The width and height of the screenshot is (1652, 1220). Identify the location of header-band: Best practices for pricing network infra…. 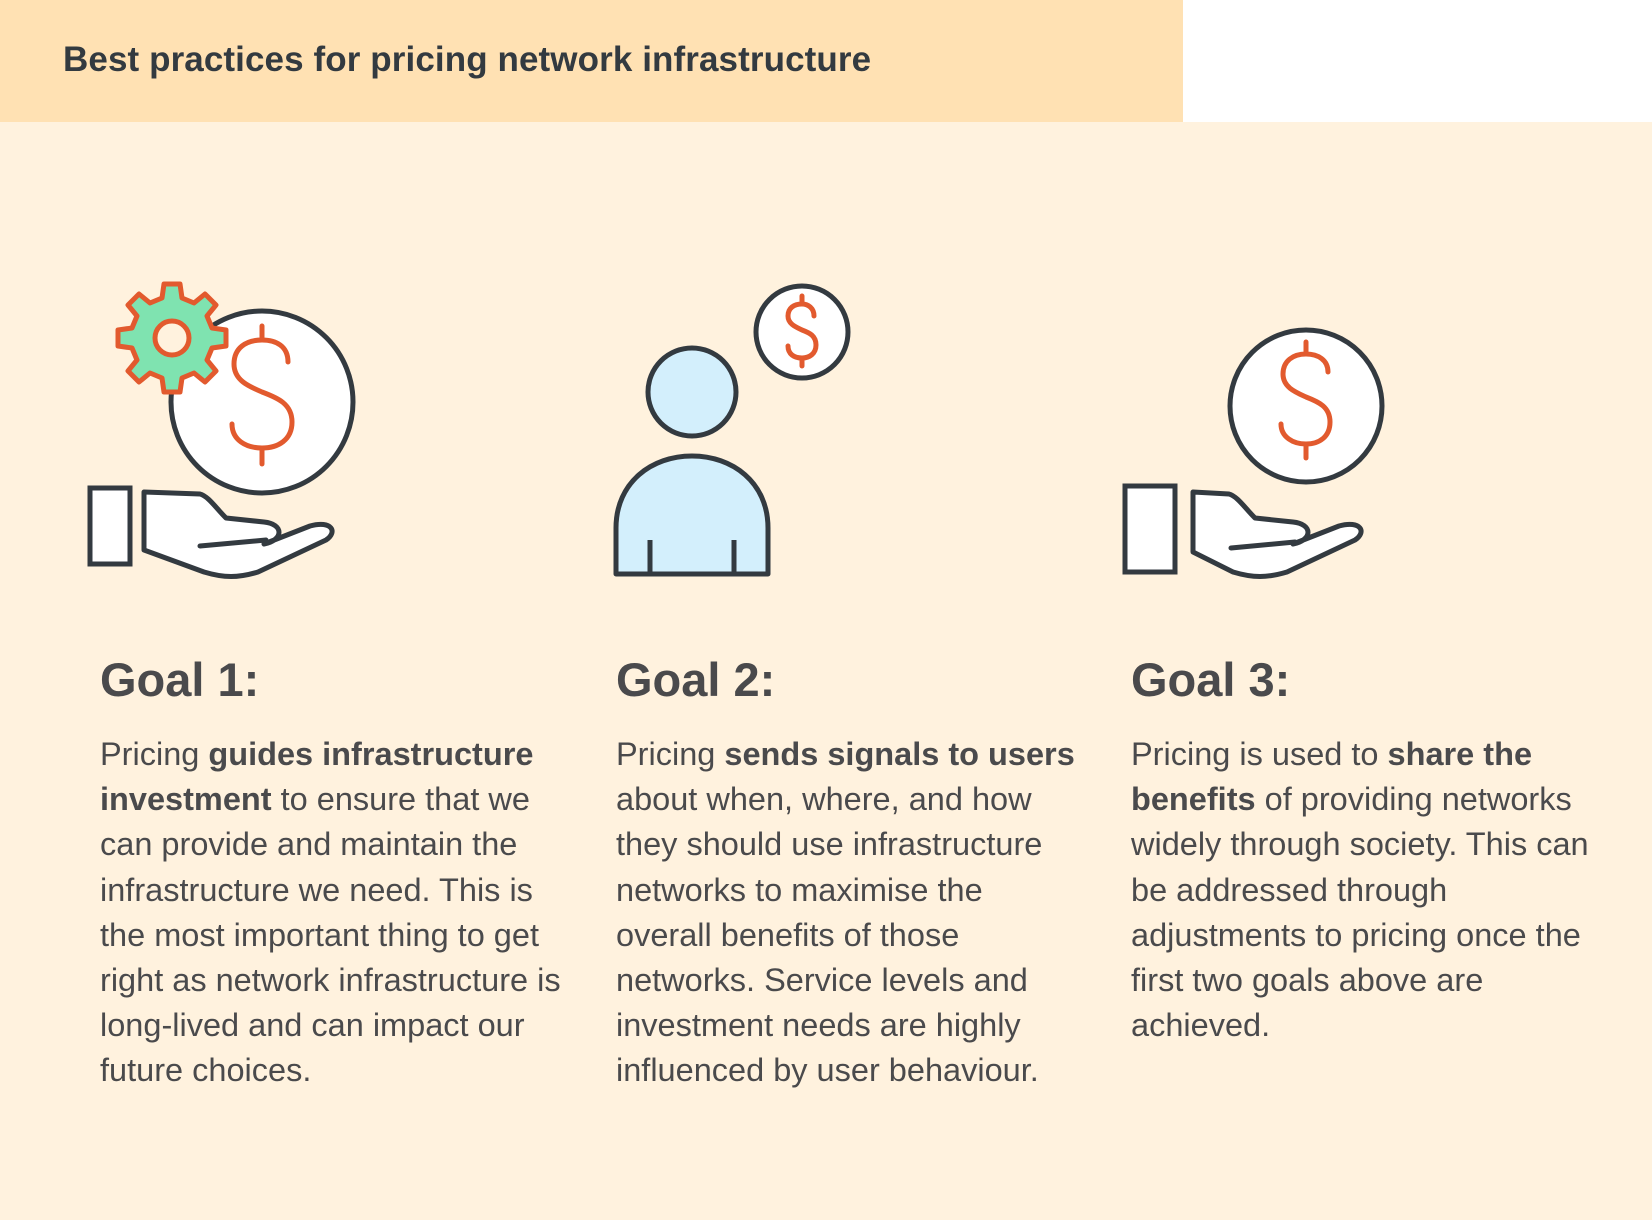
(591, 61).